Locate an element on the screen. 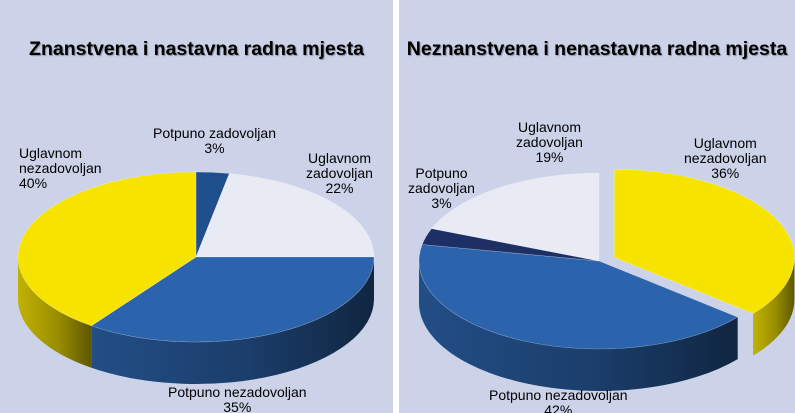 The image size is (795, 413). slice-value: 40% is located at coordinates (33, 183).